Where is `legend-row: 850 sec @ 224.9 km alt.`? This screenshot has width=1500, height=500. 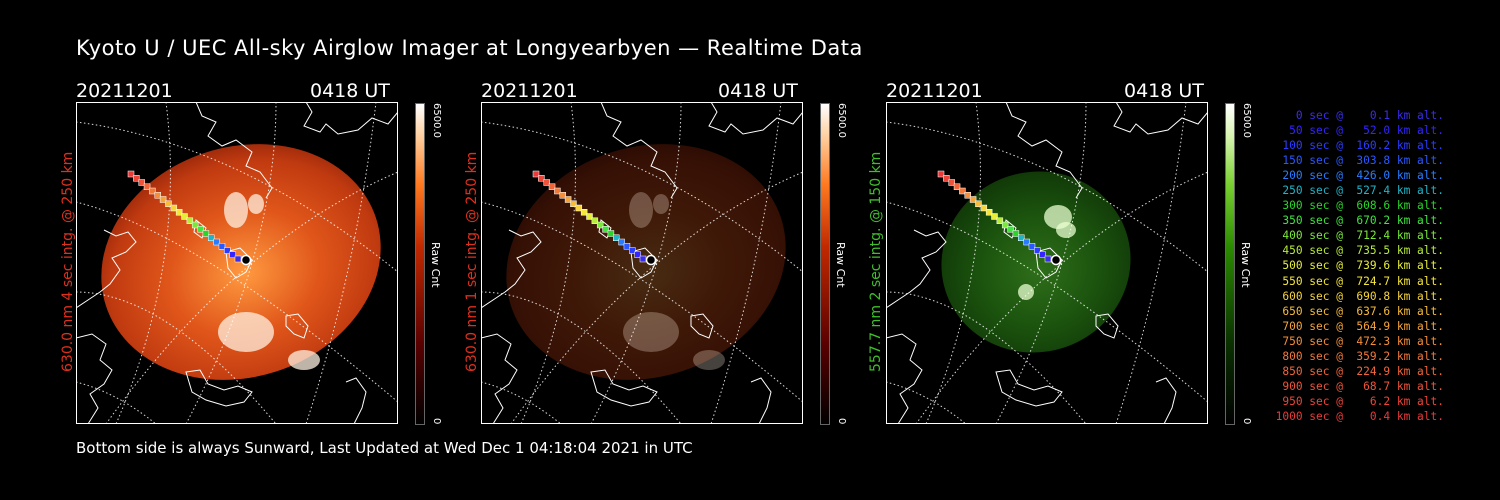 legend-row: 850 sec @ 224.9 km alt. is located at coordinates (1359, 371).